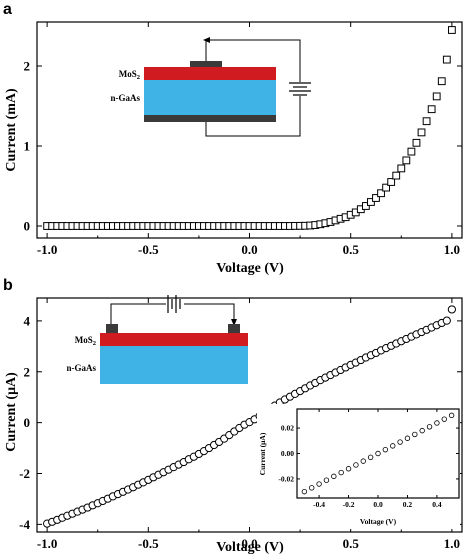 The image size is (472, 555). What do you see at coordinates (234, 328) in the screenshot?
I see `panel-b-right-contact` at bounding box center [234, 328].